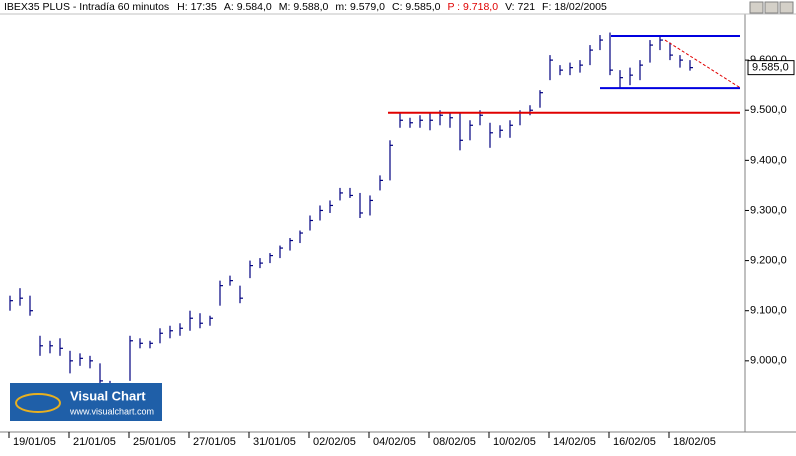 Image resolution: width=796 pixels, height=456 pixels. I want to click on last-price-box, so click(771, 68).